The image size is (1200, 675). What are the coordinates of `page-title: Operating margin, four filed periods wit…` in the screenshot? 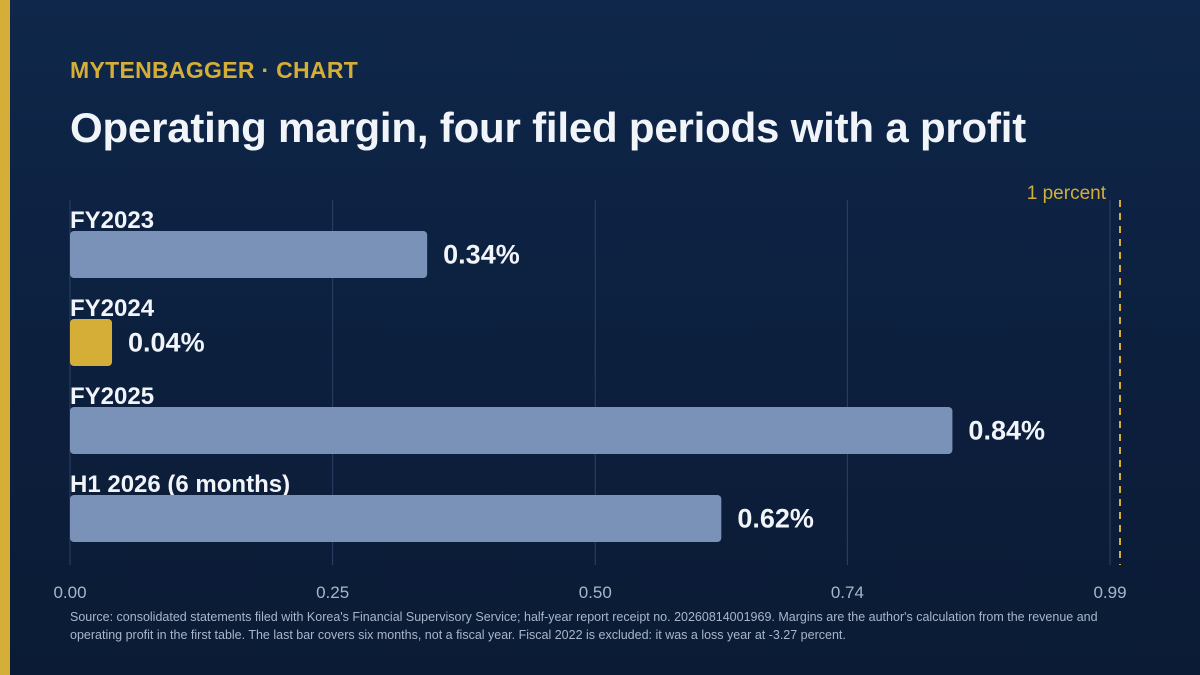 It's located at (548, 127).